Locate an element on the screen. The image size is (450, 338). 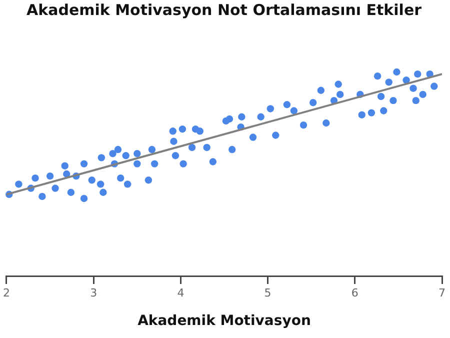
x-tick-label: 3 is located at coordinates (94, 293).